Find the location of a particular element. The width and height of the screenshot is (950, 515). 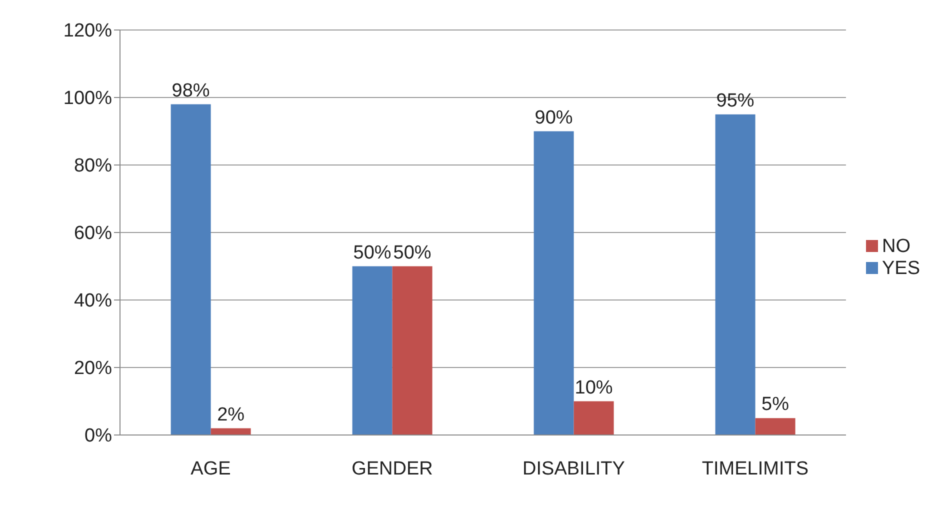

x-tick-label: DISABILITY is located at coordinates (574, 469).